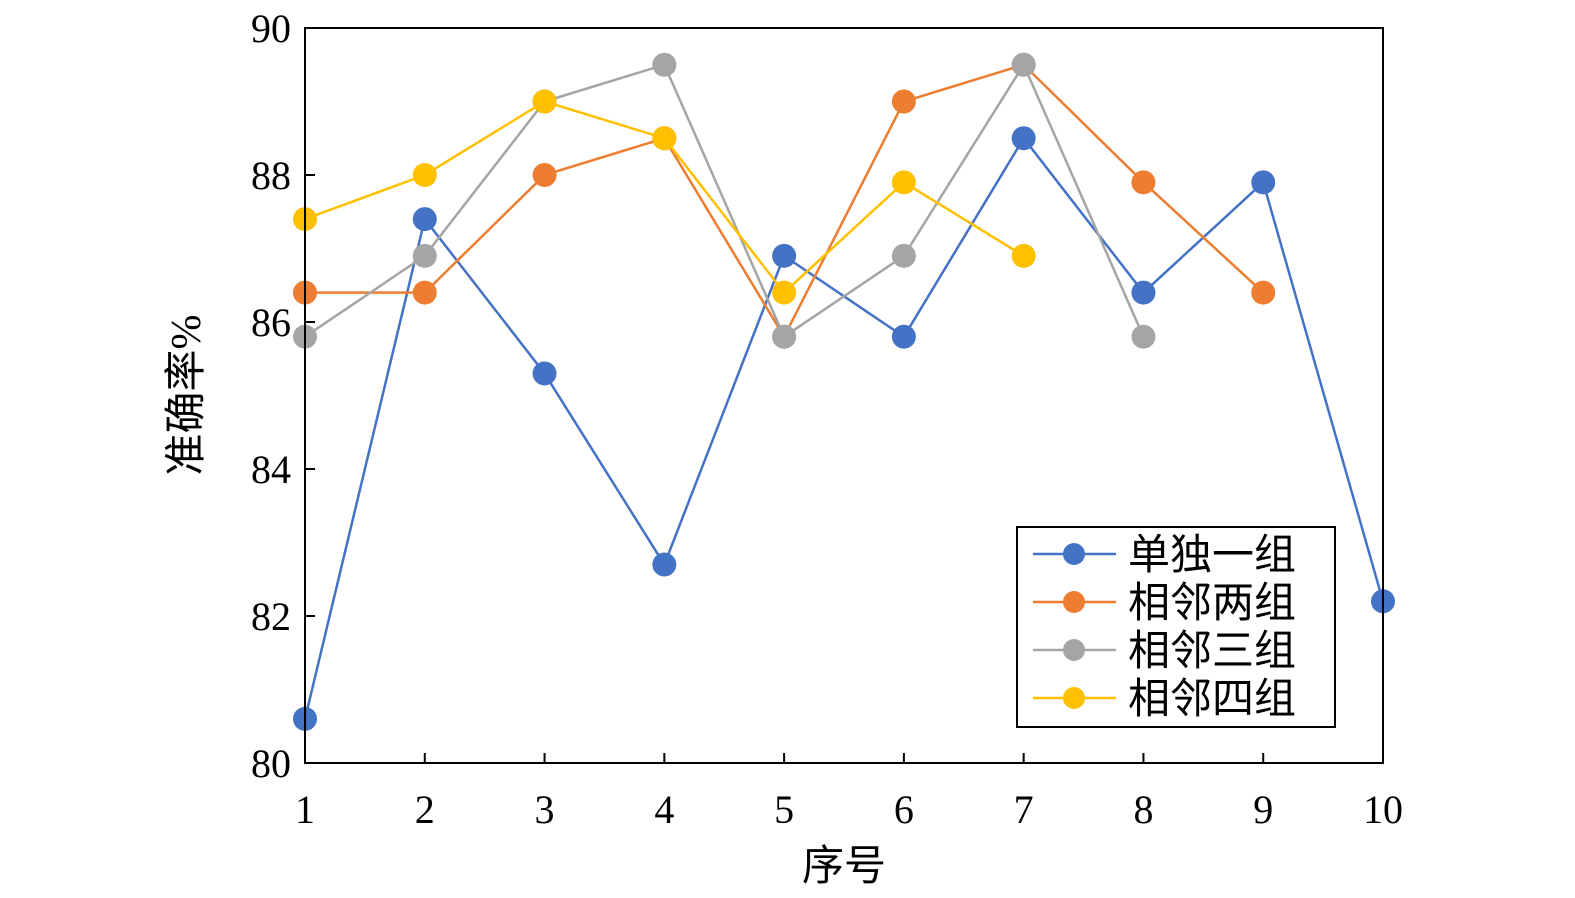  What do you see at coordinates (271, 322) in the screenshot?
I see `y-tick-label: 86` at bounding box center [271, 322].